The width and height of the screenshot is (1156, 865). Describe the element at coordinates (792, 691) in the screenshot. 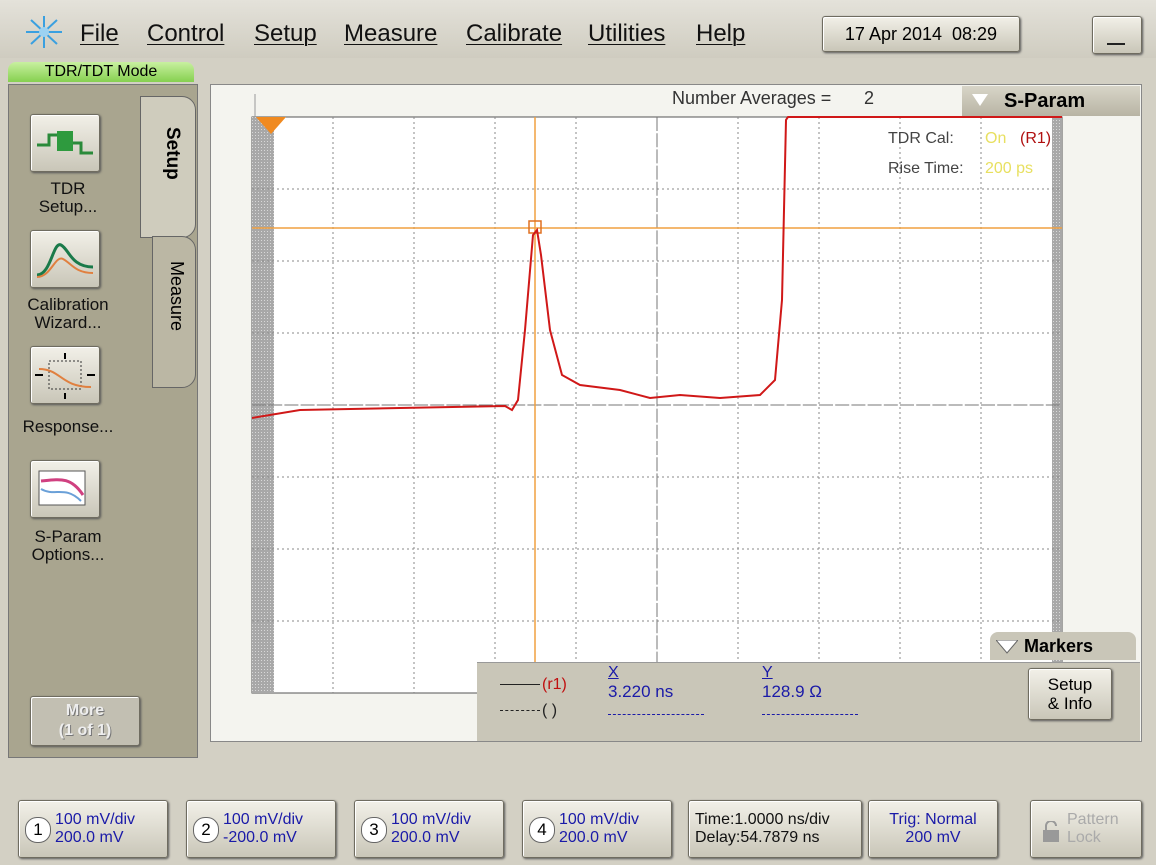

I see `y-value: 128.9 Ω` at that location.